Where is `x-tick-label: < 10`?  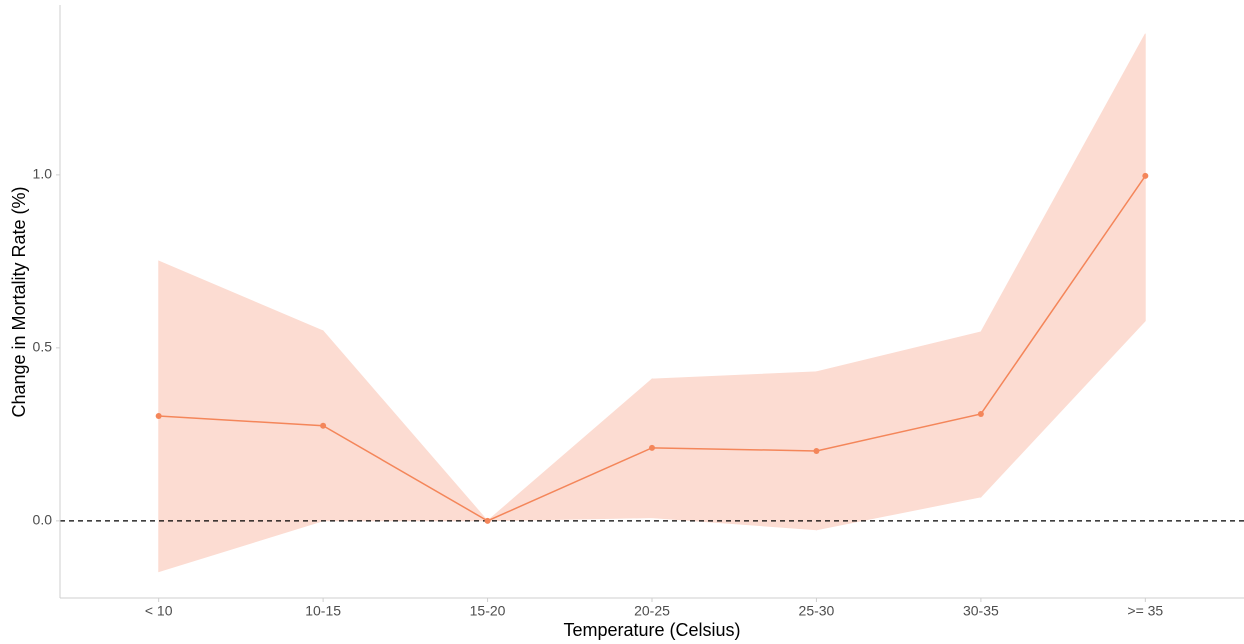
x-tick-label: < 10 is located at coordinates (159, 611).